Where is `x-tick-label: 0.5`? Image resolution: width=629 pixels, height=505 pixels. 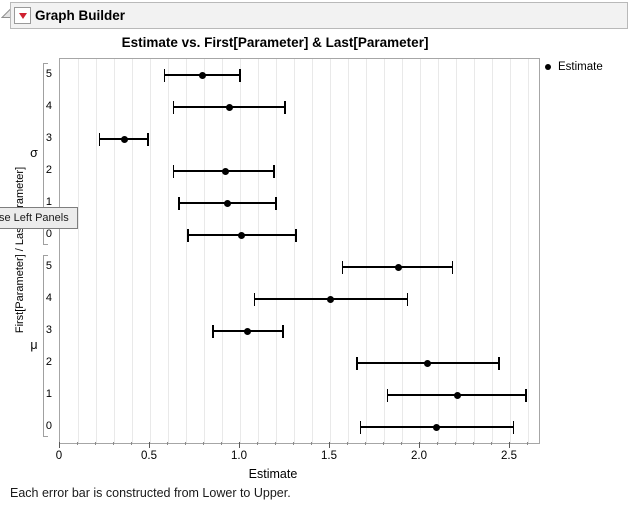 x-tick-label: 0.5 is located at coordinates (149, 456).